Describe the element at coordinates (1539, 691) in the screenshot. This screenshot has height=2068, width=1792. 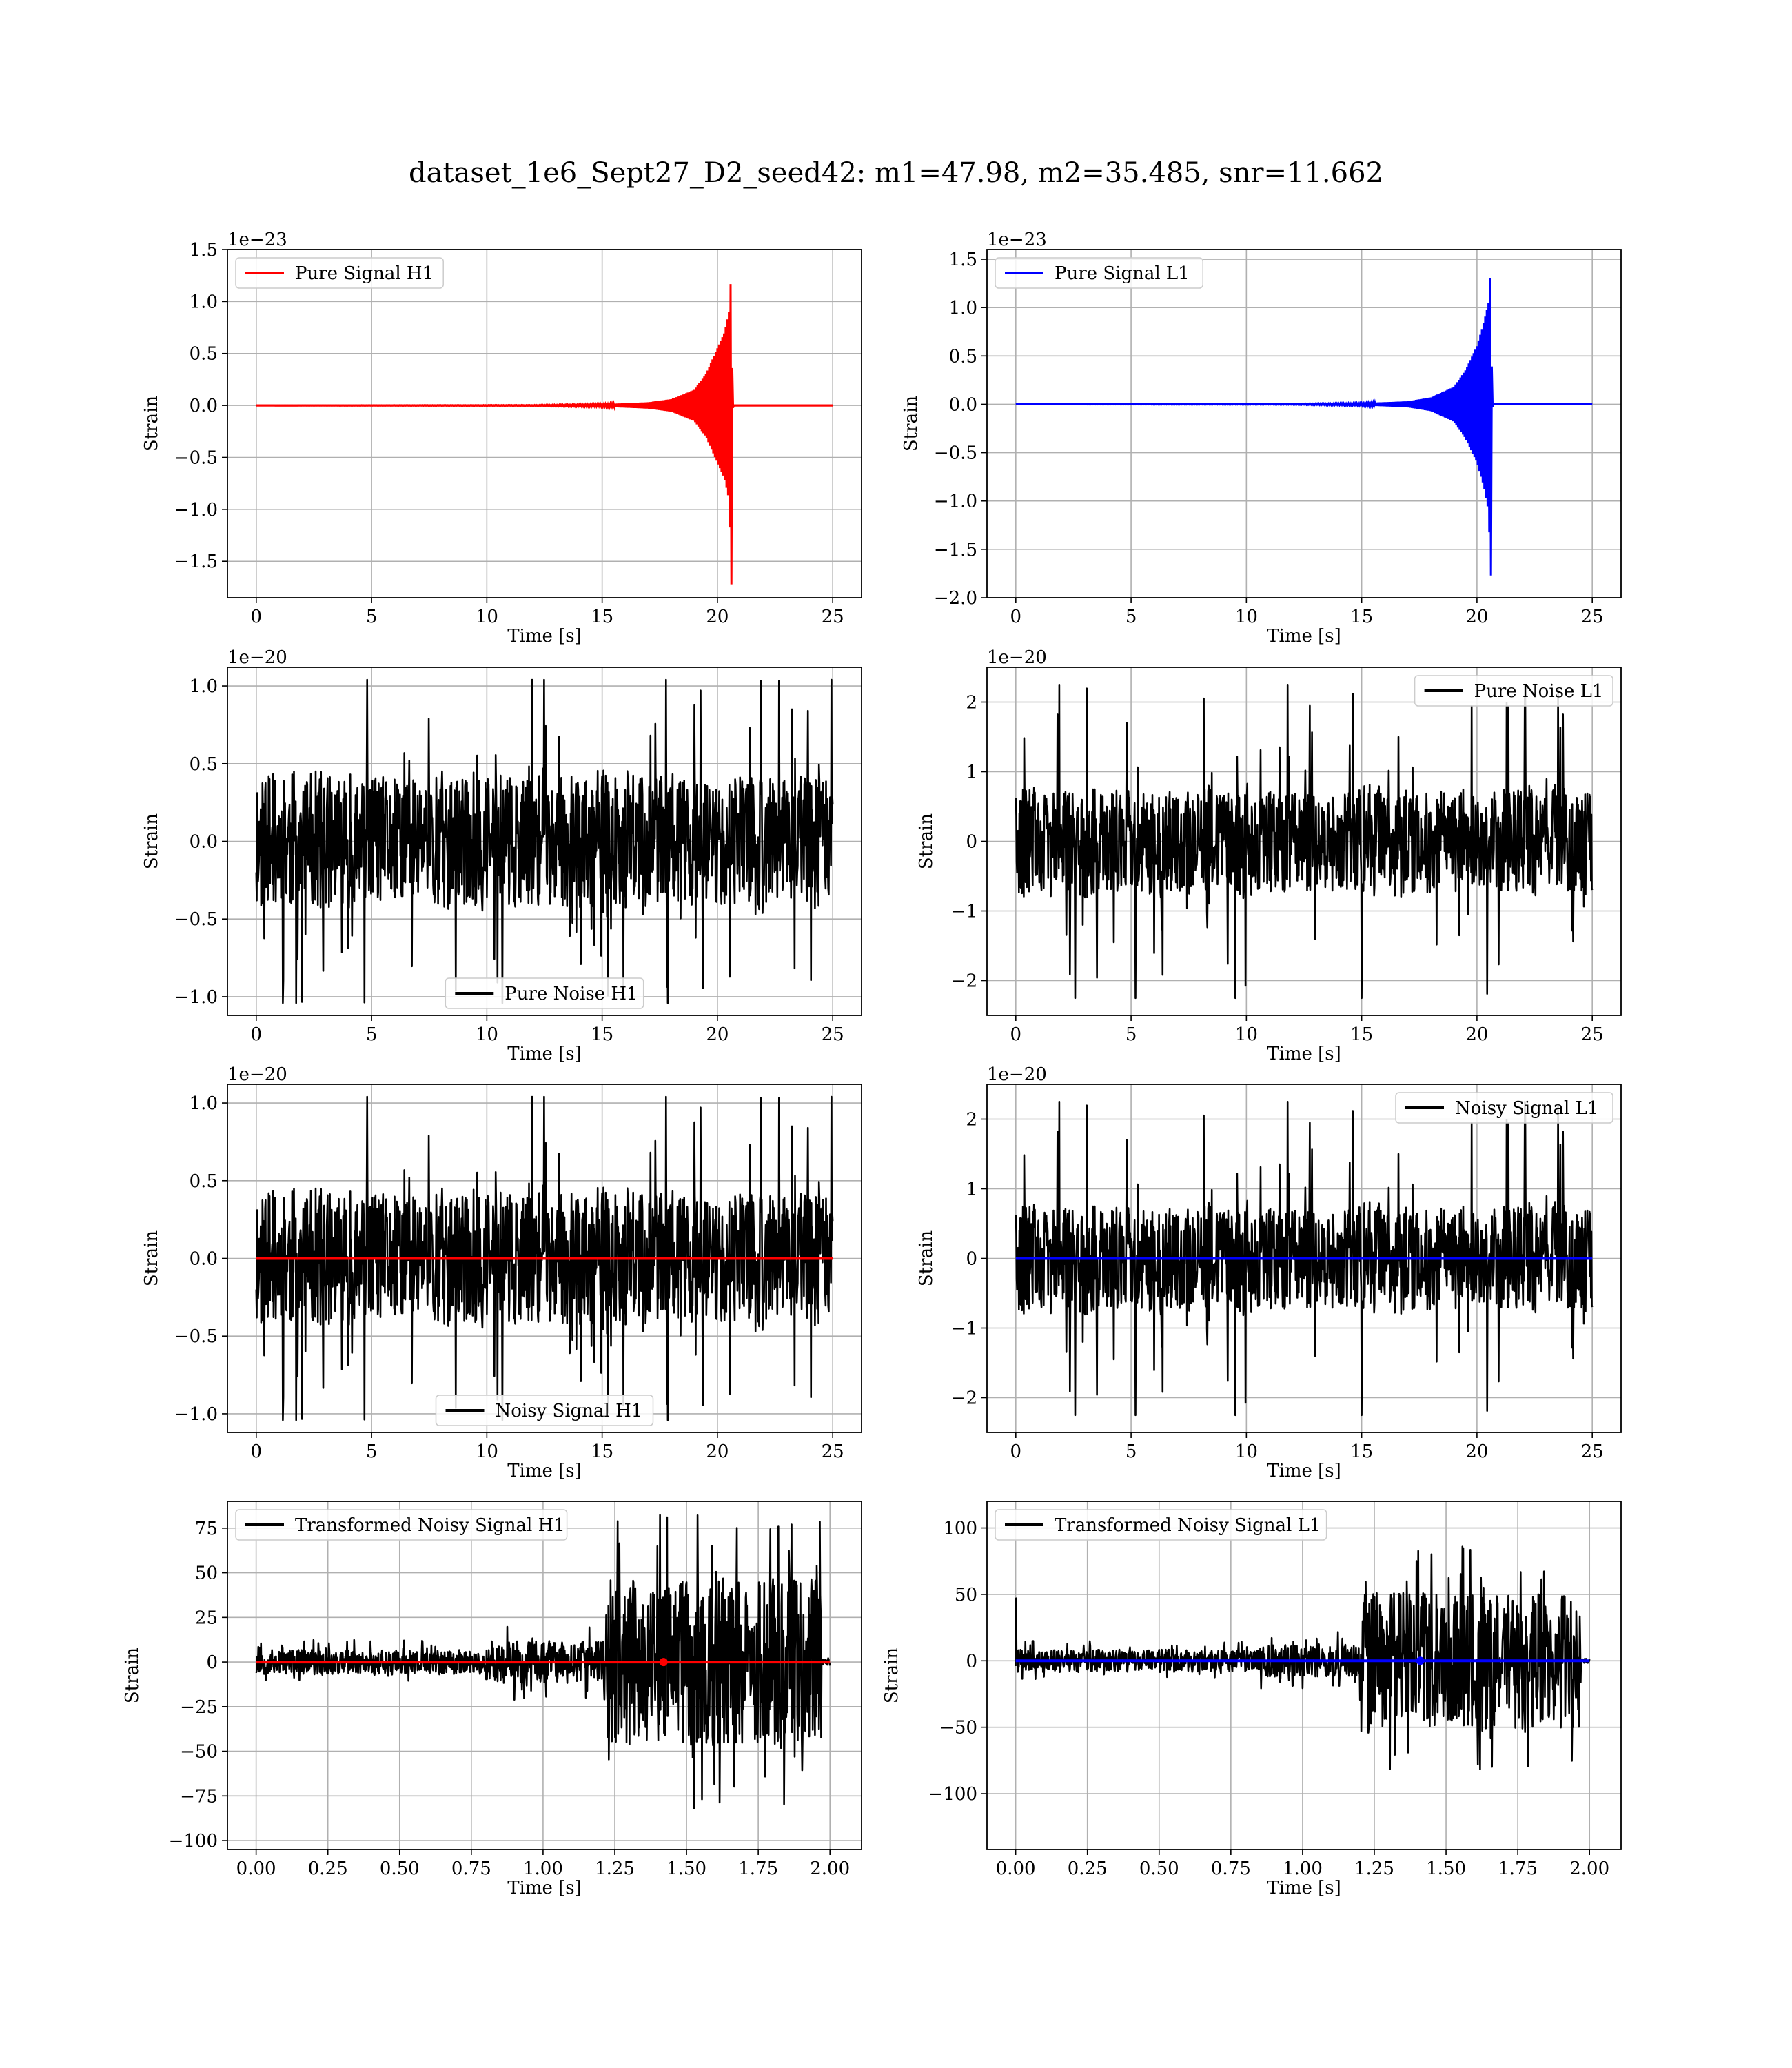
I see `legend-label: Pure Noise L1` at that location.